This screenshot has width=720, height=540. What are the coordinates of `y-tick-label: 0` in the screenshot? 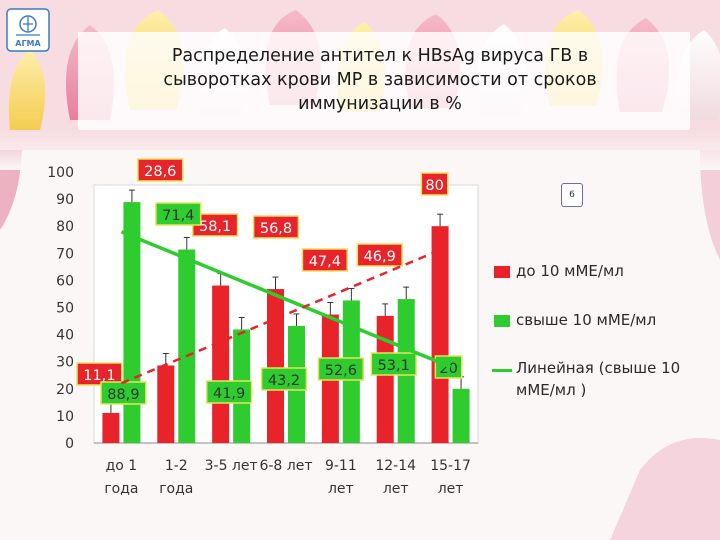 It's located at (69, 444).